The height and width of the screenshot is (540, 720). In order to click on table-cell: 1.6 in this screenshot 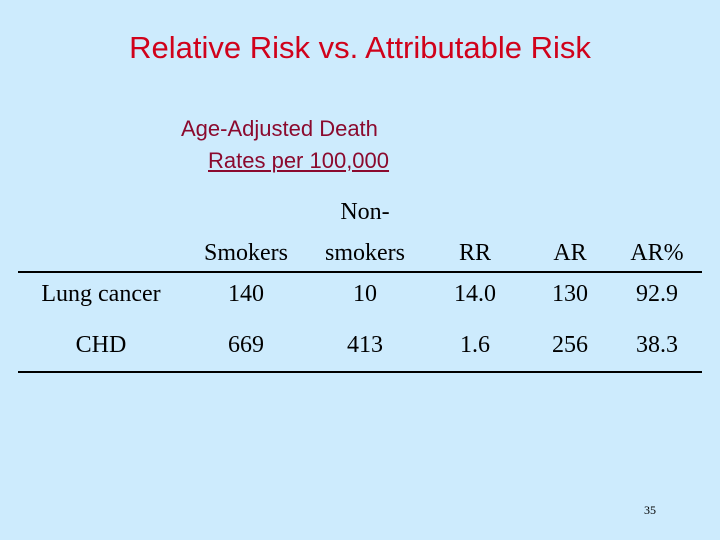, I will do `click(475, 345)`.